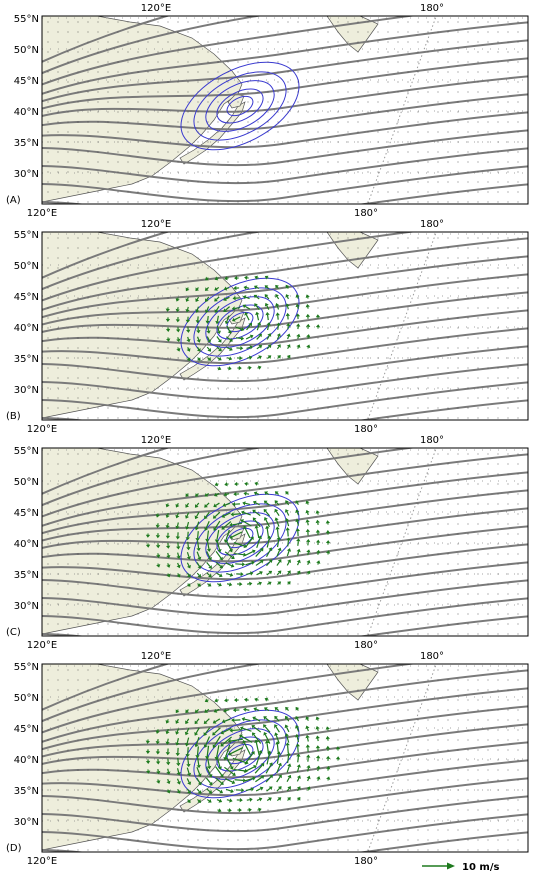 This screenshot has height=872, width=533. What do you see at coordinates (480, 867) in the screenshot?
I see `legend-label: 10 m/s` at bounding box center [480, 867].